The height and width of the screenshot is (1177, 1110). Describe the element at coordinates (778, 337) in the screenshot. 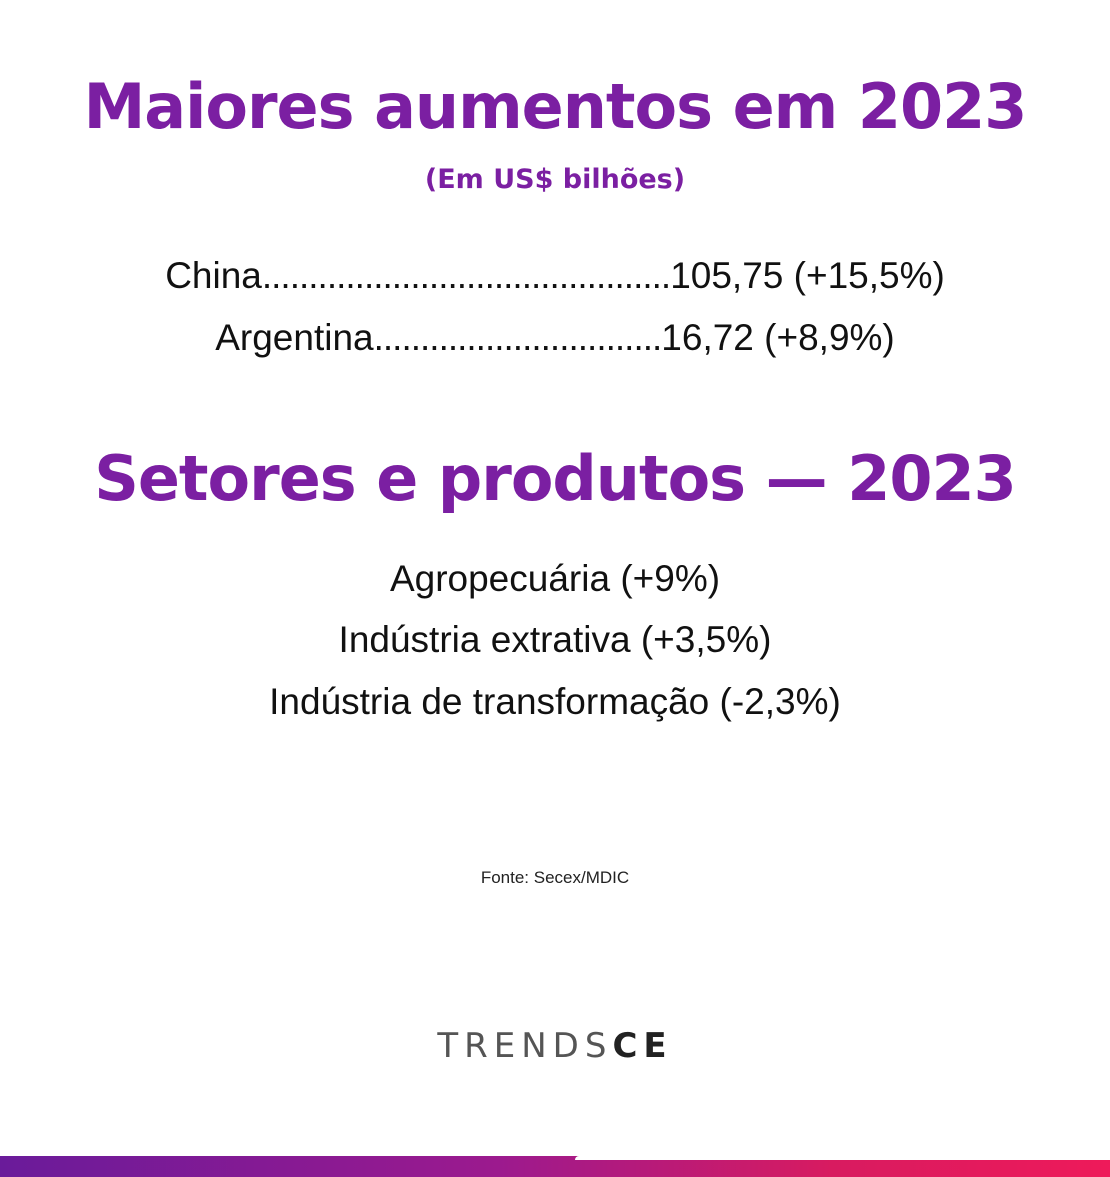

I see `country-value: 16,72 (+8,9%)` at that location.